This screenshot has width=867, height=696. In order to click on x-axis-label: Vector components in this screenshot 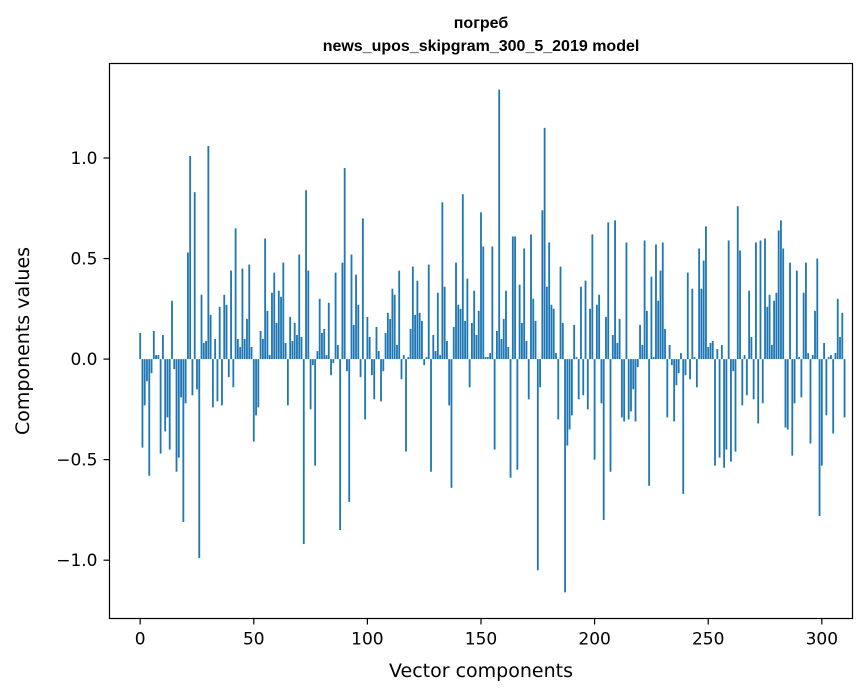, I will do `click(481, 671)`.